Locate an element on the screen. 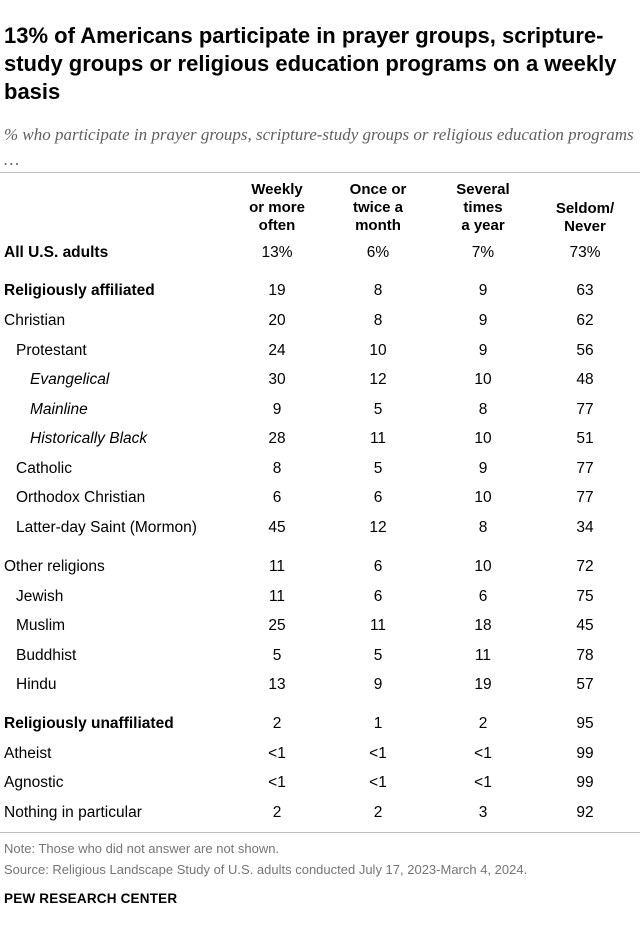  row-label: Mainline is located at coordinates (59, 409).